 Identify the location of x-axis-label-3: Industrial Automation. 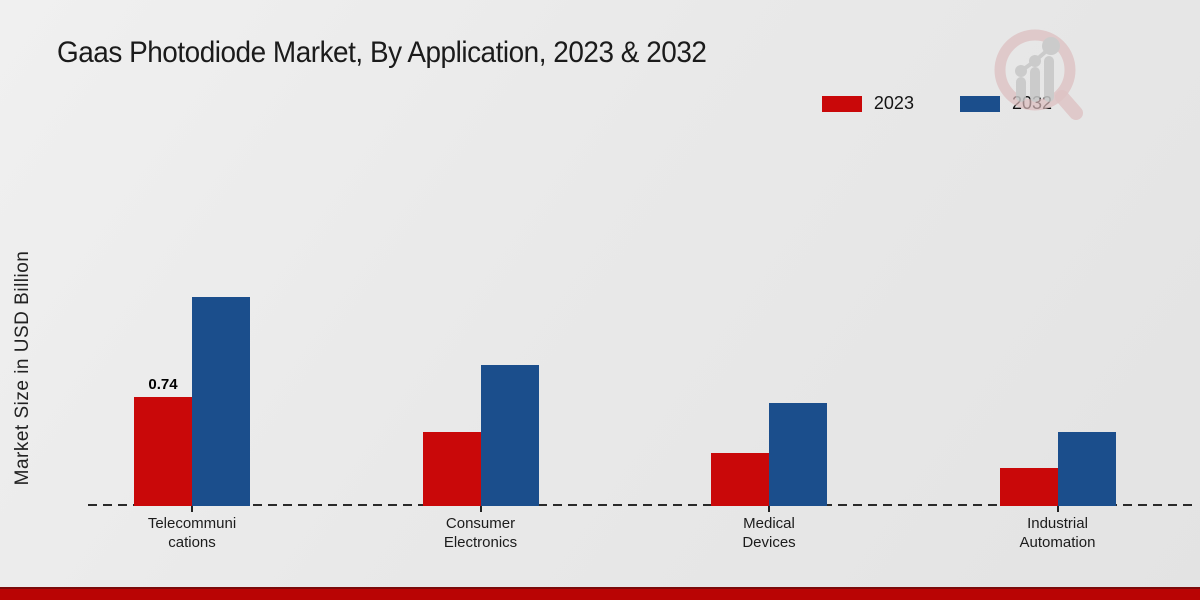
(1057, 533).